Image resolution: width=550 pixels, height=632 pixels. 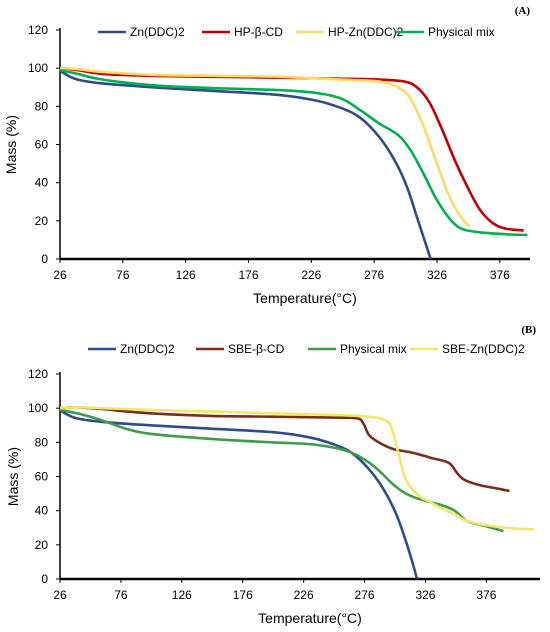 What do you see at coordinates (258, 32) in the screenshot?
I see `legend-label: HP-β-CD` at bounding box center [258, 32].